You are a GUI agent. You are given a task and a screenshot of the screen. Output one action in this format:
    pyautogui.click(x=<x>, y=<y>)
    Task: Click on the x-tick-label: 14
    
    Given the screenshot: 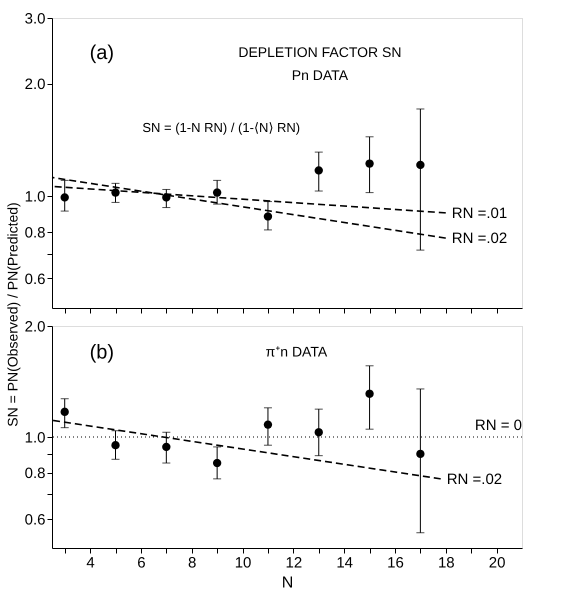 What is the action you would take?
    pyautogui.click(x=345, y=563)
    